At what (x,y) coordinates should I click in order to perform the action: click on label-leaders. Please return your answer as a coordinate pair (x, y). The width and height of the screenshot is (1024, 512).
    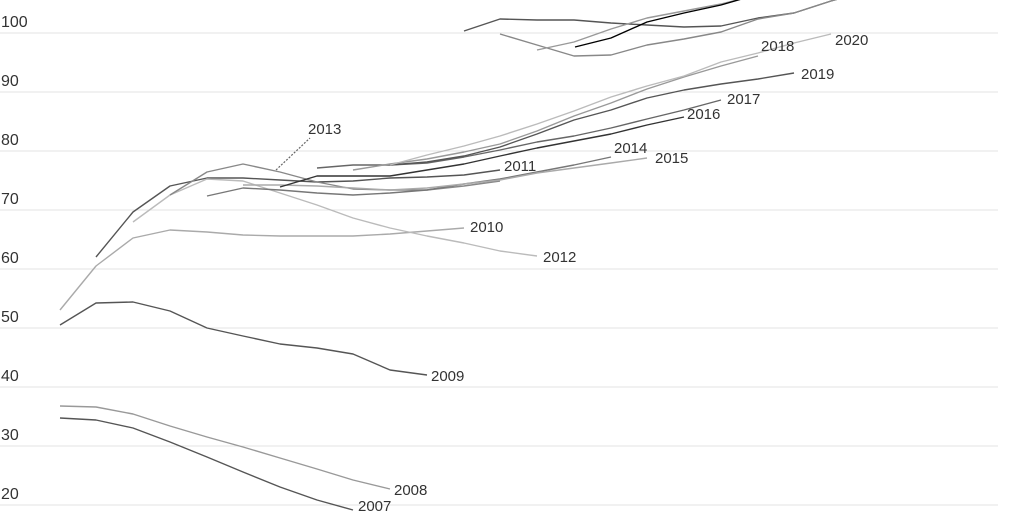
    Looking at the image, I should click on (293, 154).